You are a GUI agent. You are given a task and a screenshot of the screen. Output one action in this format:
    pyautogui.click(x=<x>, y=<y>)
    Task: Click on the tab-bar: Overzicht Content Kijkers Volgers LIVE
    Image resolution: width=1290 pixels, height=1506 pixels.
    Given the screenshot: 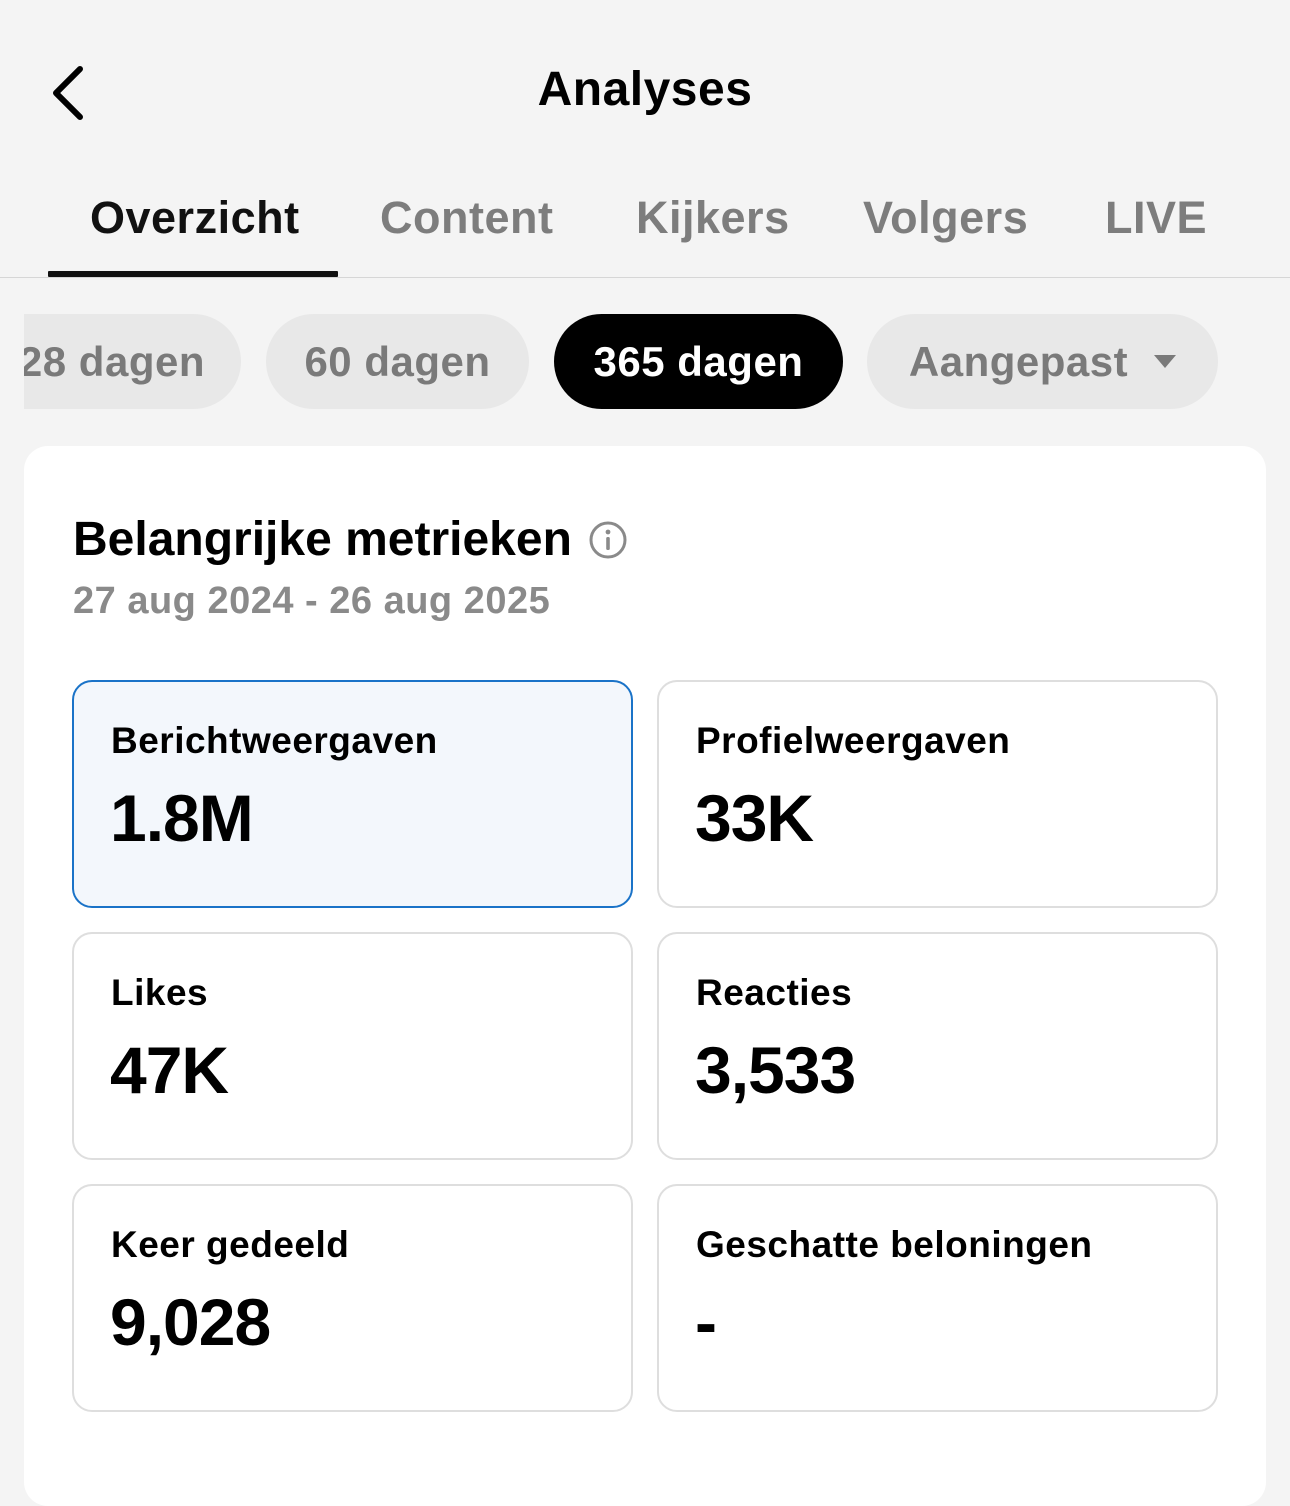 What is the action you would take?
    pyautogui.click(x=645, y=229)
    